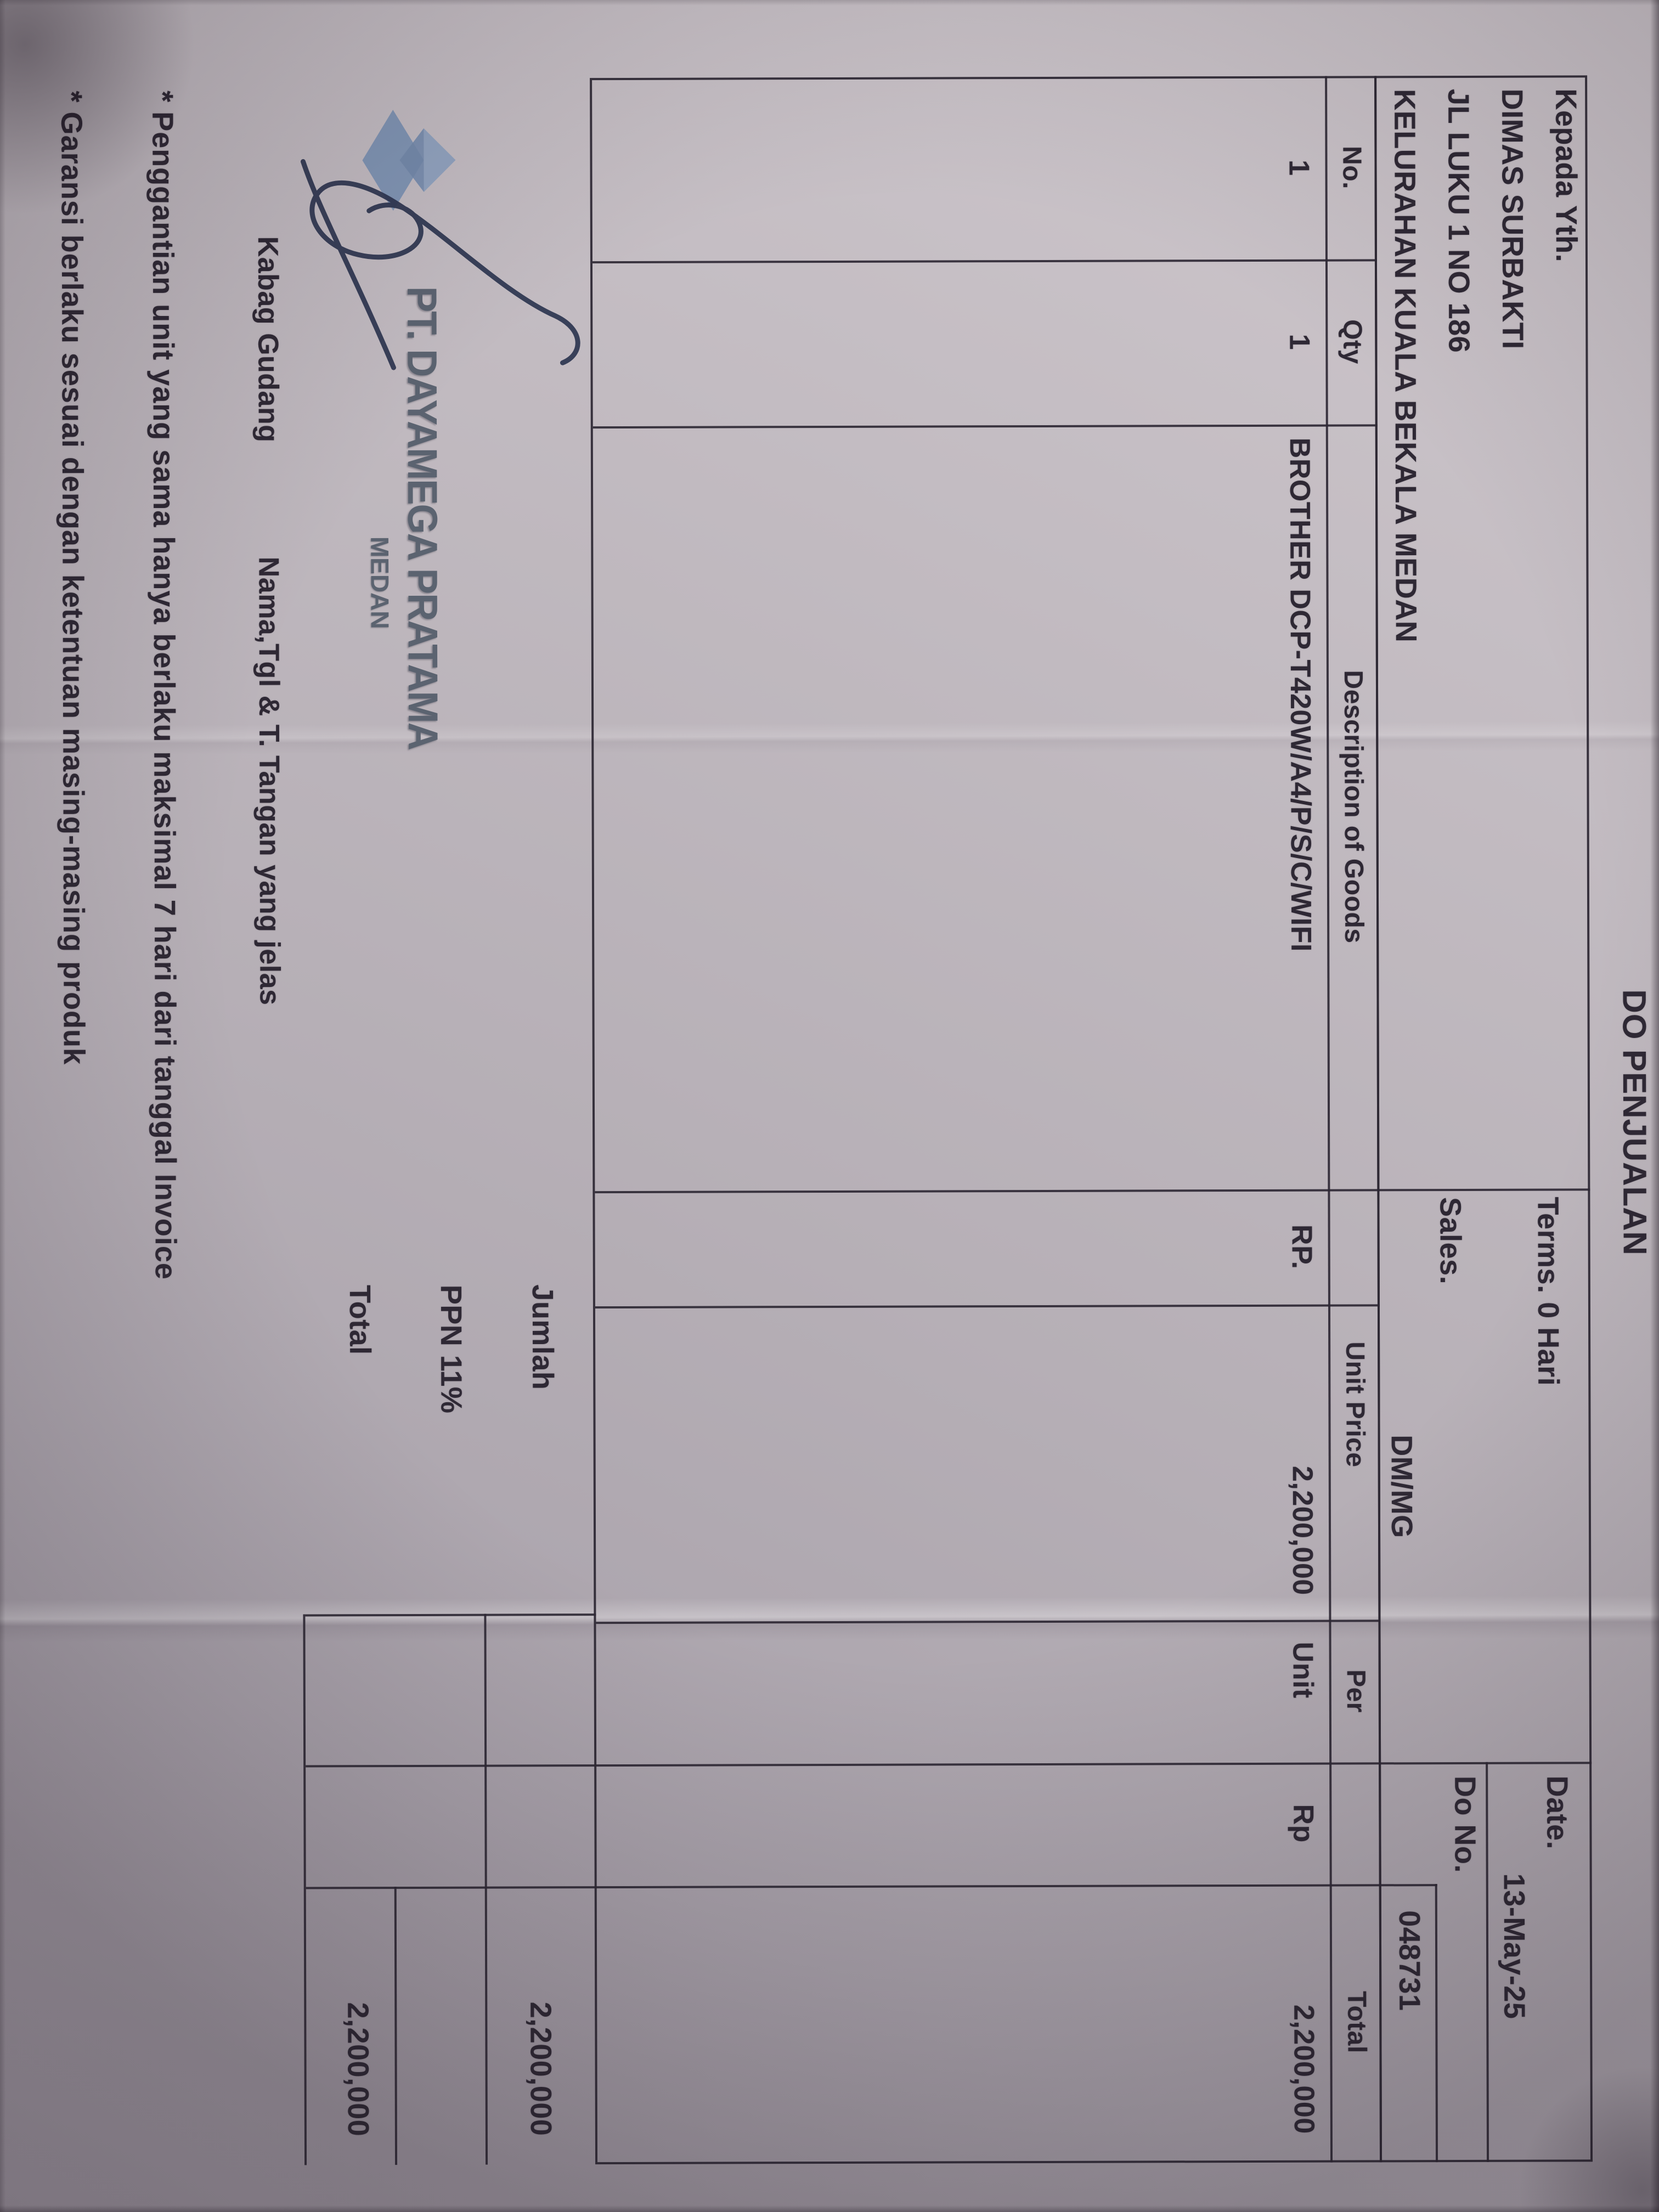 The image size is (1659, 2212). Describe the element at coordinates (1409, 1960) in the screenshot. I see `do-no-value: 048731` at that location.